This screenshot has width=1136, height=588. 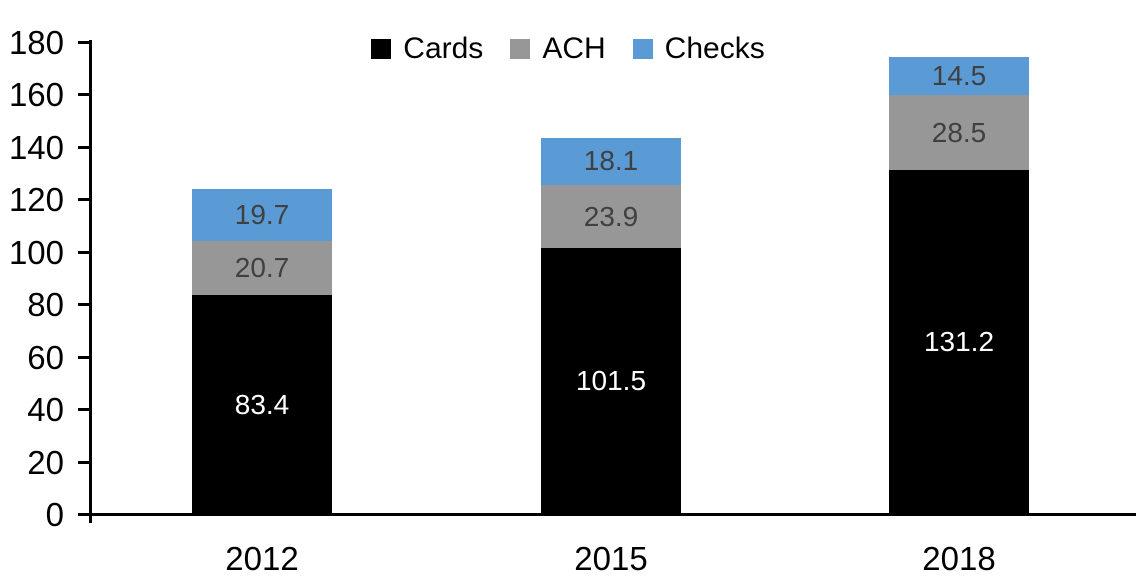 I want to click on x-axis-origin-tick, so click(x=90, y=519).